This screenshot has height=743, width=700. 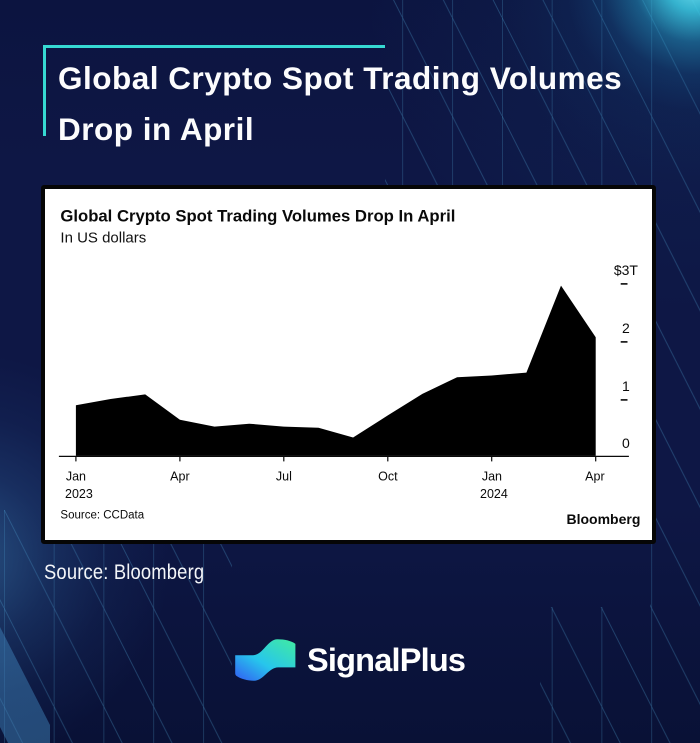 I want to click on svg-text: Source: CCData, so click(x=102, y=515).